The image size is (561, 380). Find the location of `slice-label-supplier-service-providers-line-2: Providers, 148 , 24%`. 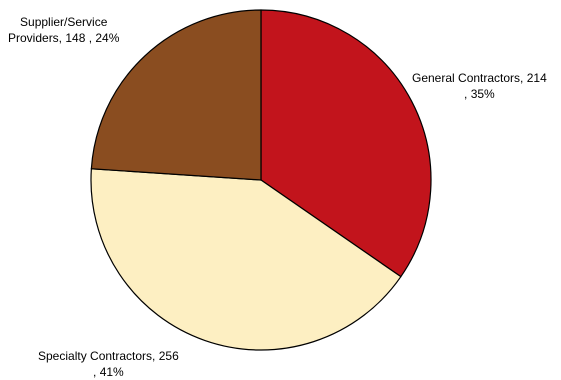

slice-label-supplier-service-providers-line-2: Providers, 148 , 24% is located at coordinates (64, 38).